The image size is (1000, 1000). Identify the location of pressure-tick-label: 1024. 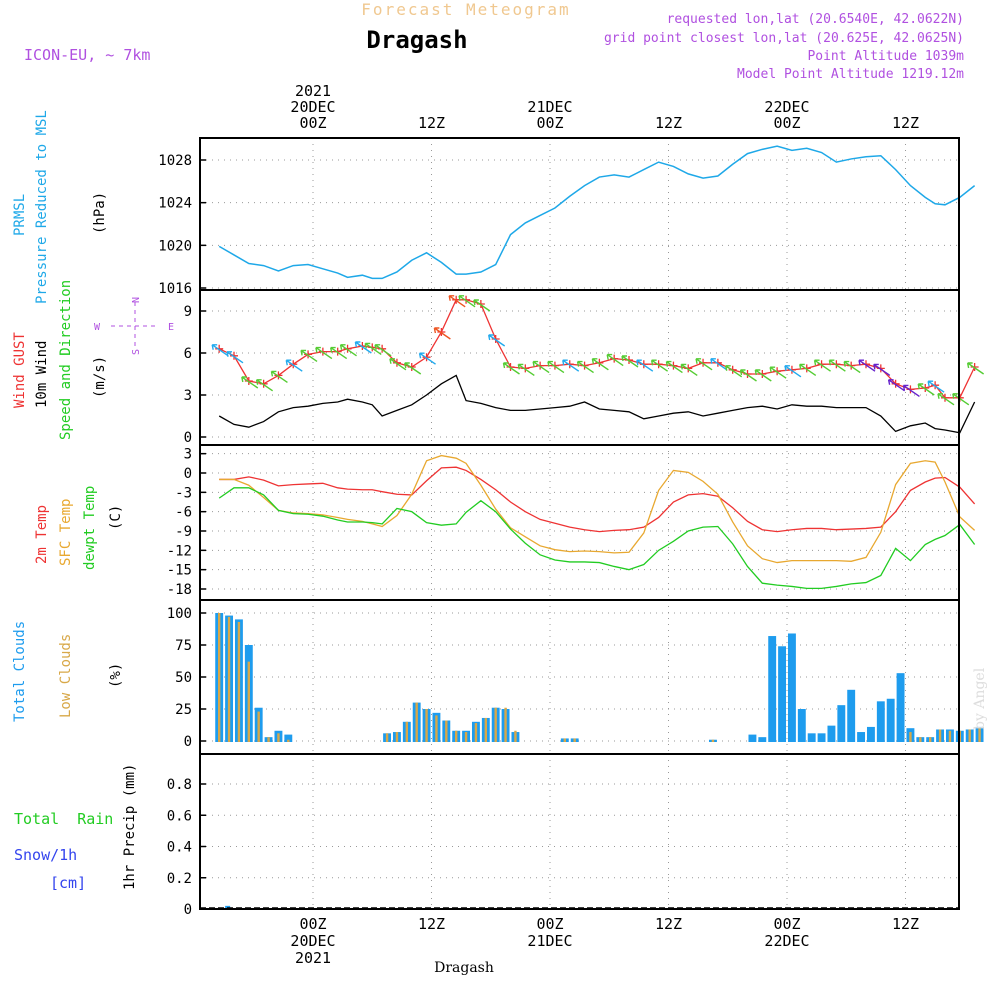
(175, 204).